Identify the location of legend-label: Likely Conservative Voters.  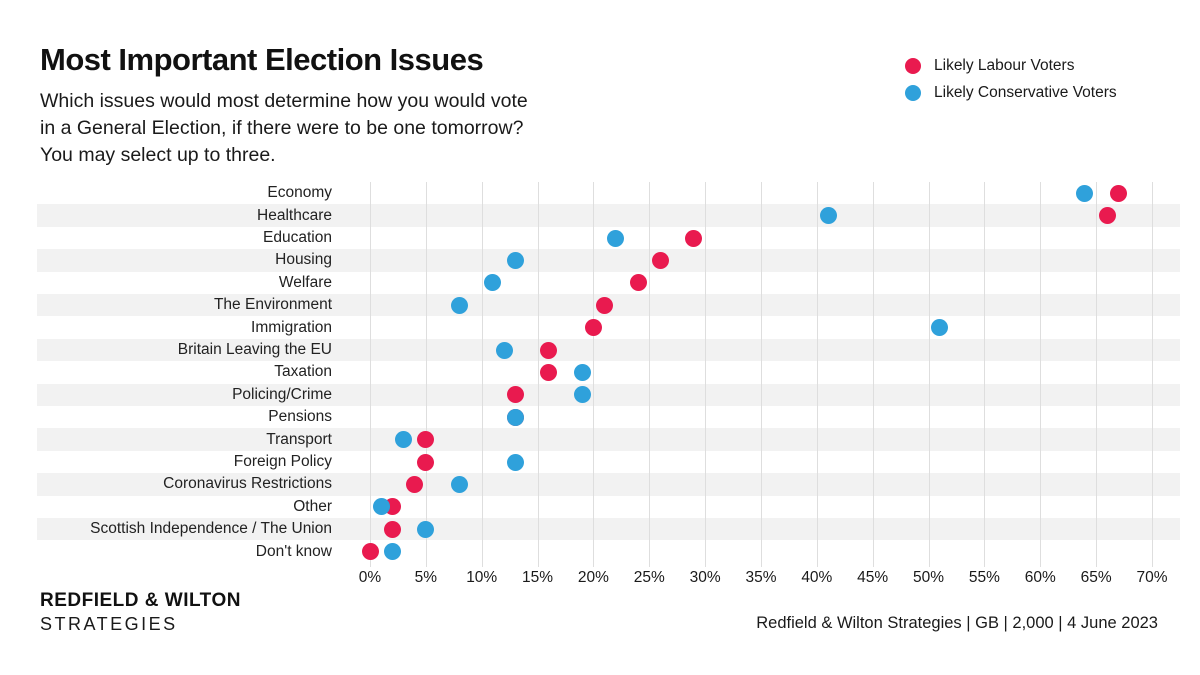
(1025, 92).